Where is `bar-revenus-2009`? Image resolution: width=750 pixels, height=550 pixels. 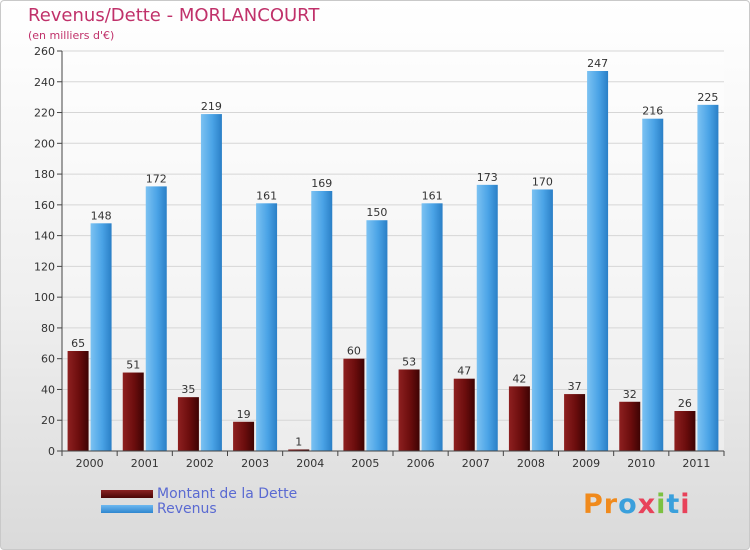
bar-revenus-2009 is located at coordinates (598, 261).